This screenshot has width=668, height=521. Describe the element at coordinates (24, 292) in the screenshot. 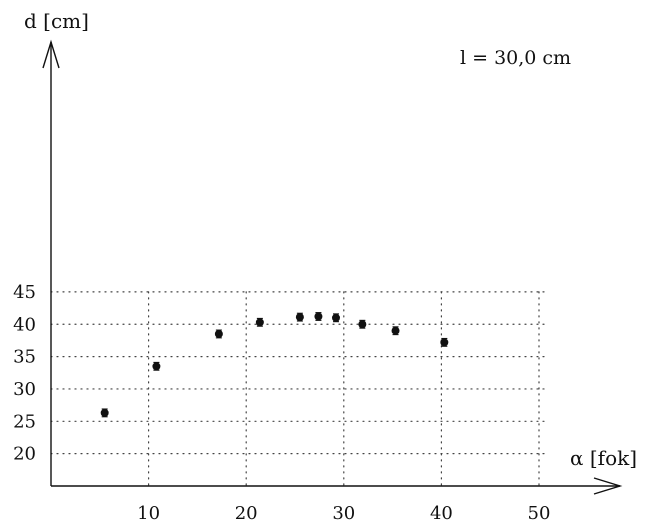

I see `y-tick-label-45: 45` at that location.